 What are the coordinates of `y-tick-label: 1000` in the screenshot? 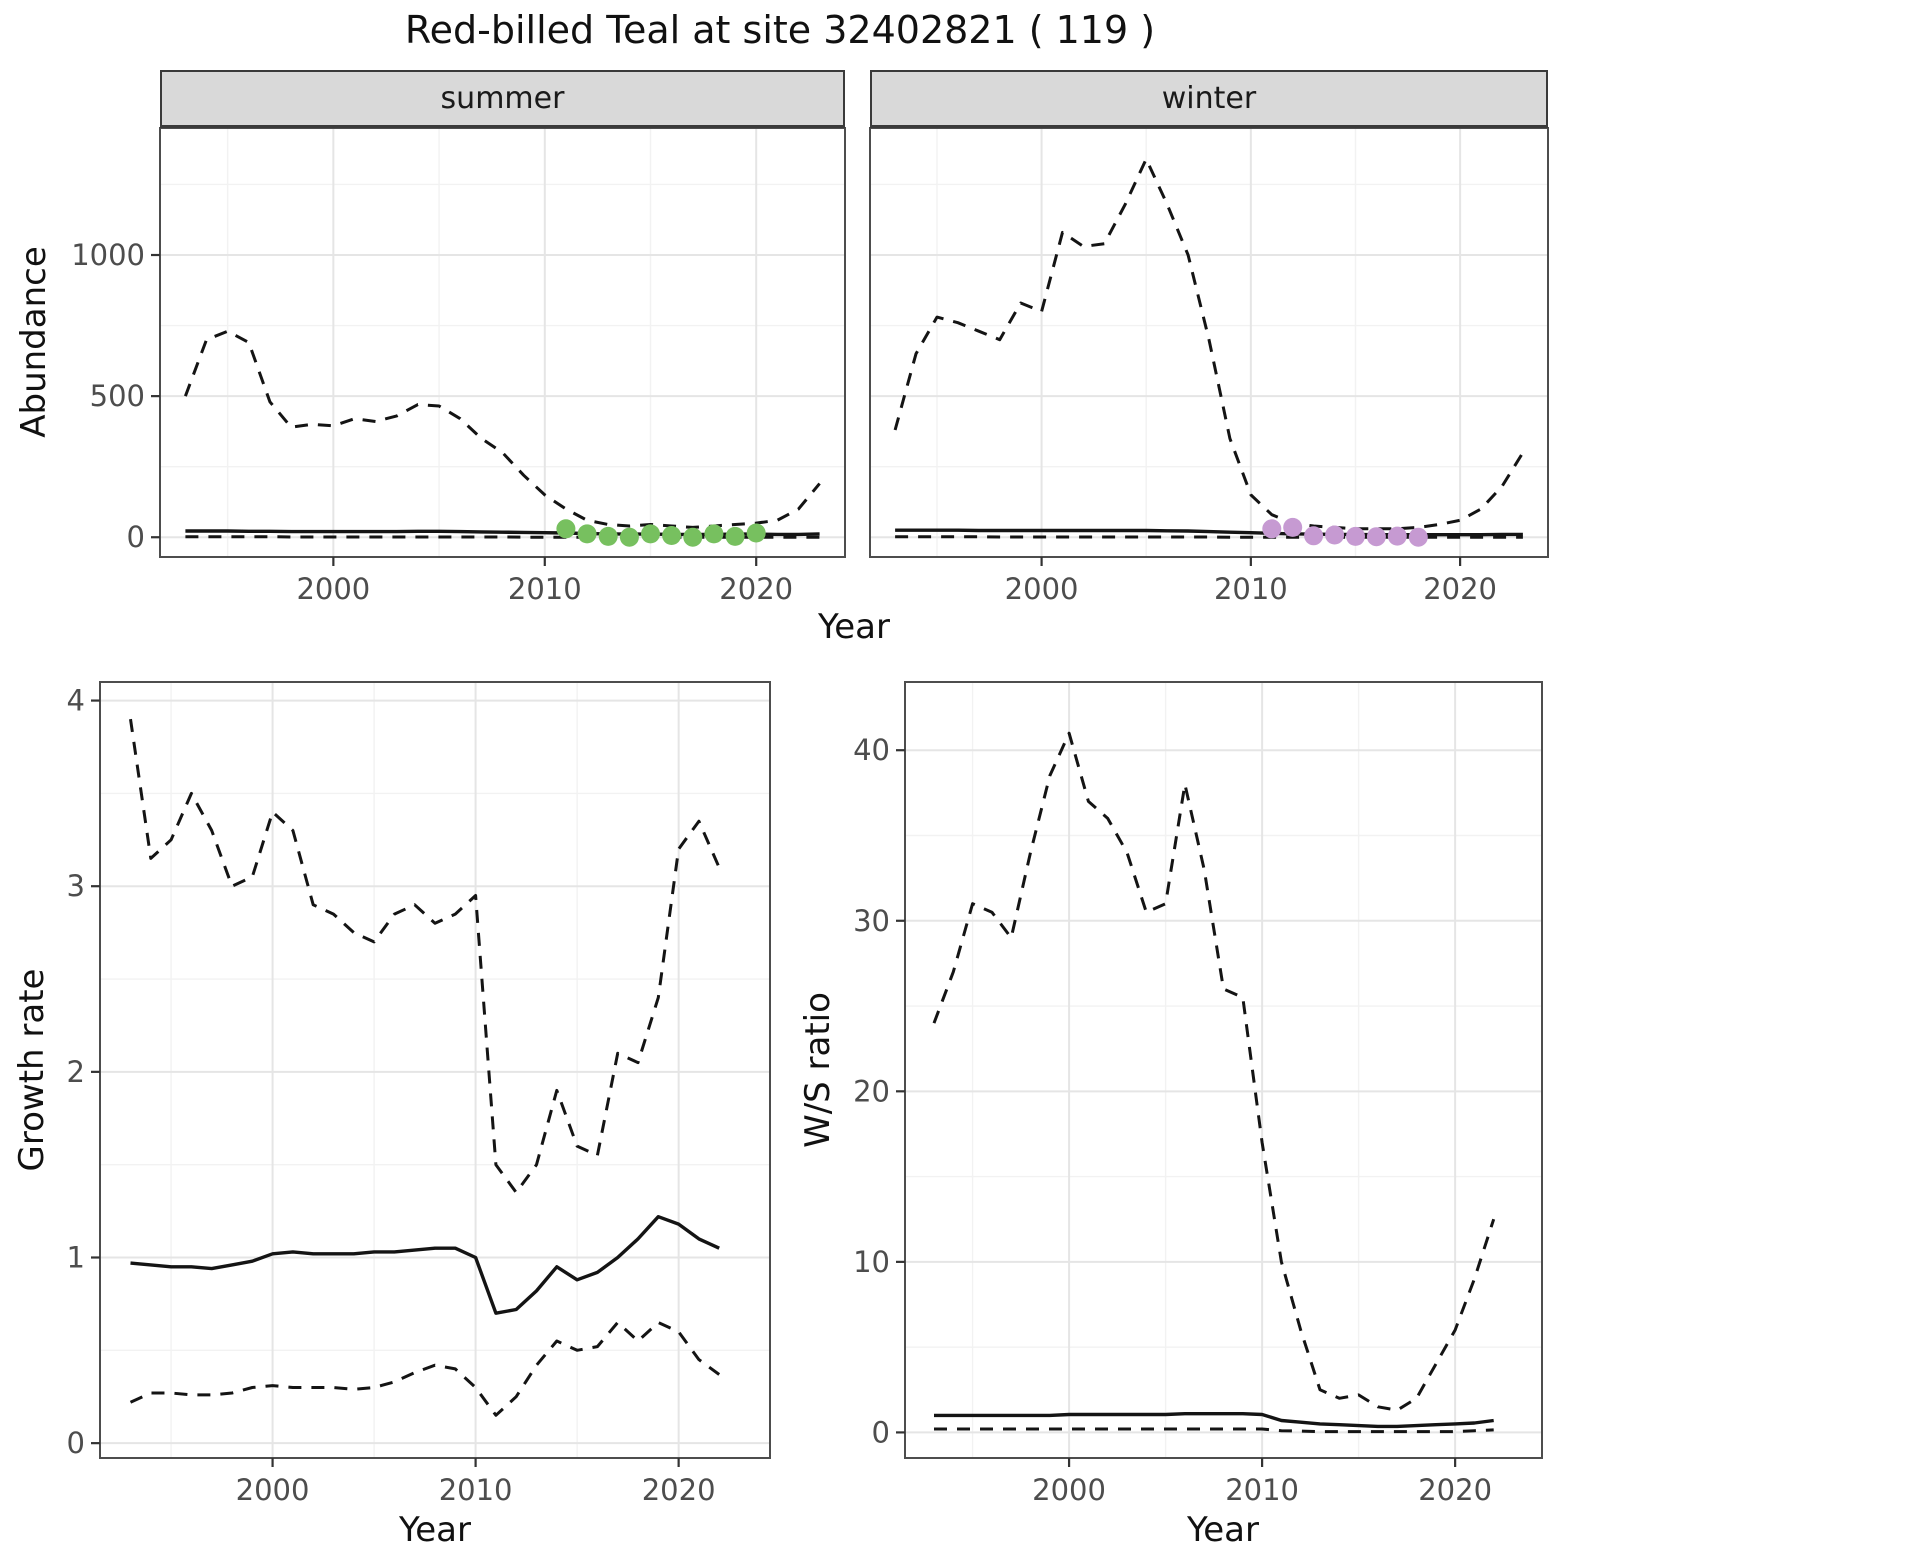 It's located at (108, 255).